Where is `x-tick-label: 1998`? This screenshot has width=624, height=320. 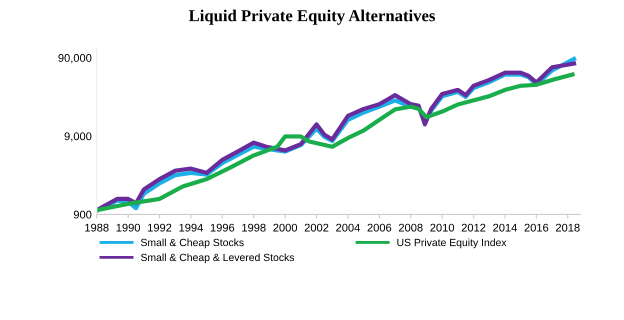 x-tick-label: 1998 is located at coordinates (254, 228).